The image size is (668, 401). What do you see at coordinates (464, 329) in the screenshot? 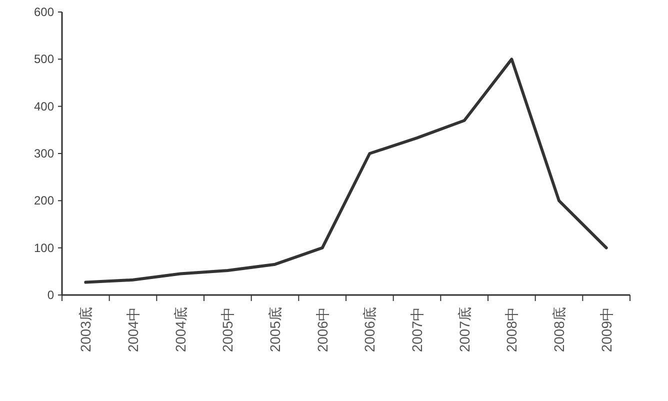
I see `x-tick-label: 2007底` at bounding box center [464, 329].